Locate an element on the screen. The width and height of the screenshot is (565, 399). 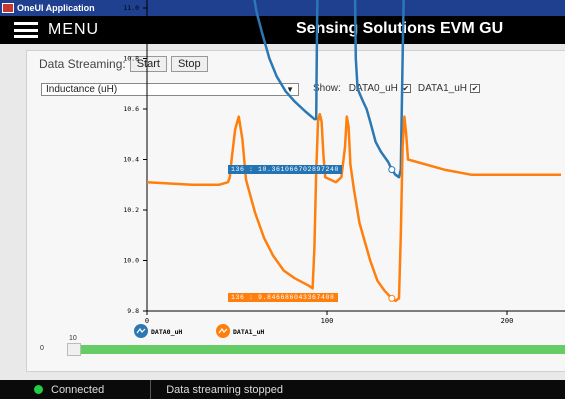
y-tick-label: 9.8 is located at coordinates (133, 311).